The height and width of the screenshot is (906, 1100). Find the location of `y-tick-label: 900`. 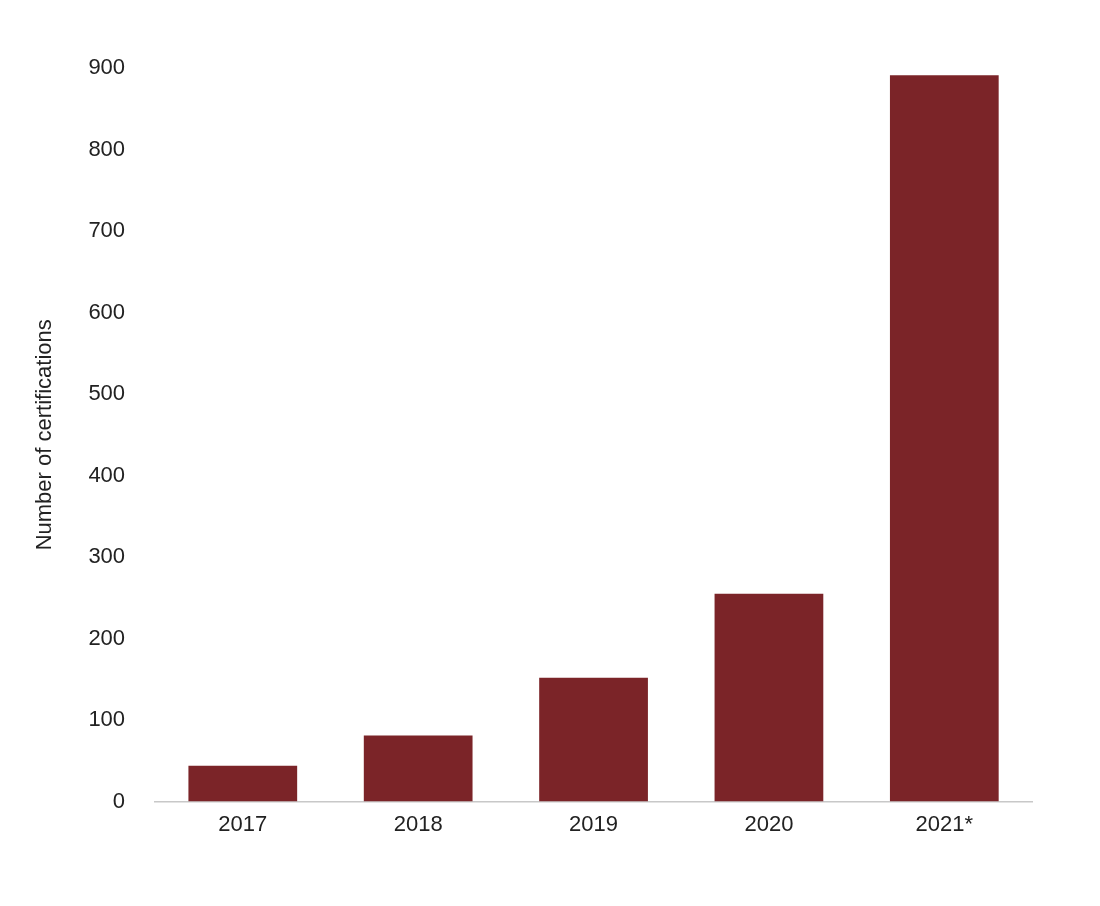

y-tick-label: 900 is located at coordinates (107, 67).